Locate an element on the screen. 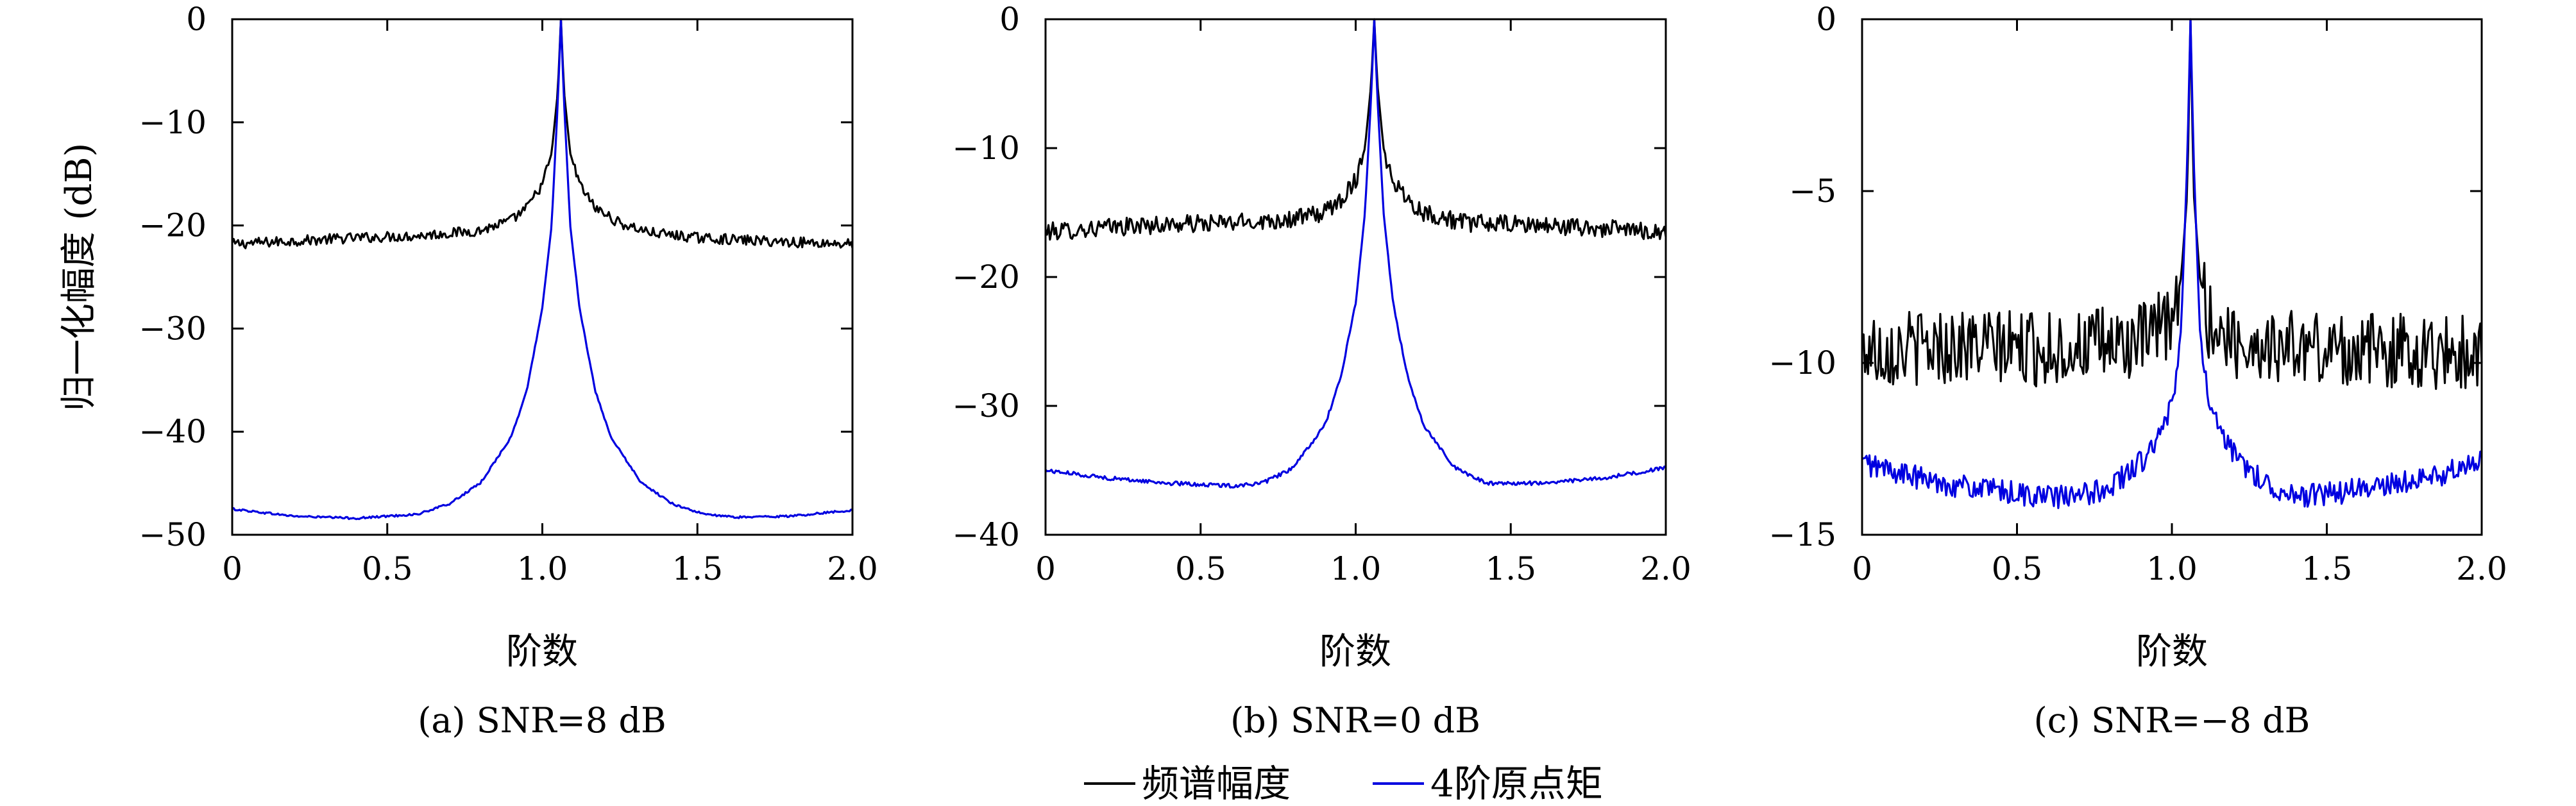 The image size is (2576, 806). panel-b-xtick-label: 1.5 is located at coordinates (1510, 568).